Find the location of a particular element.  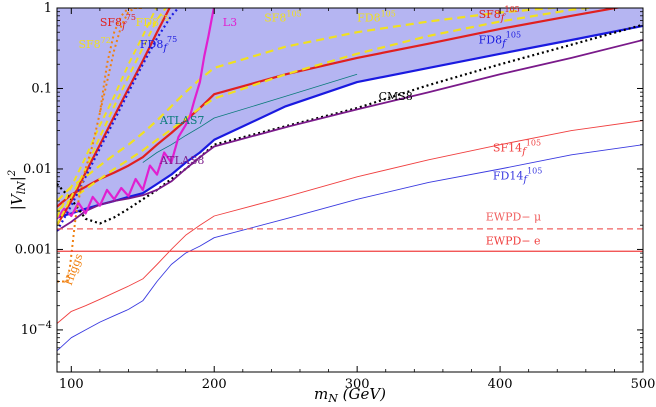

curve-label-atlas7: ATLAS7 is located at coordinates (181, 120).